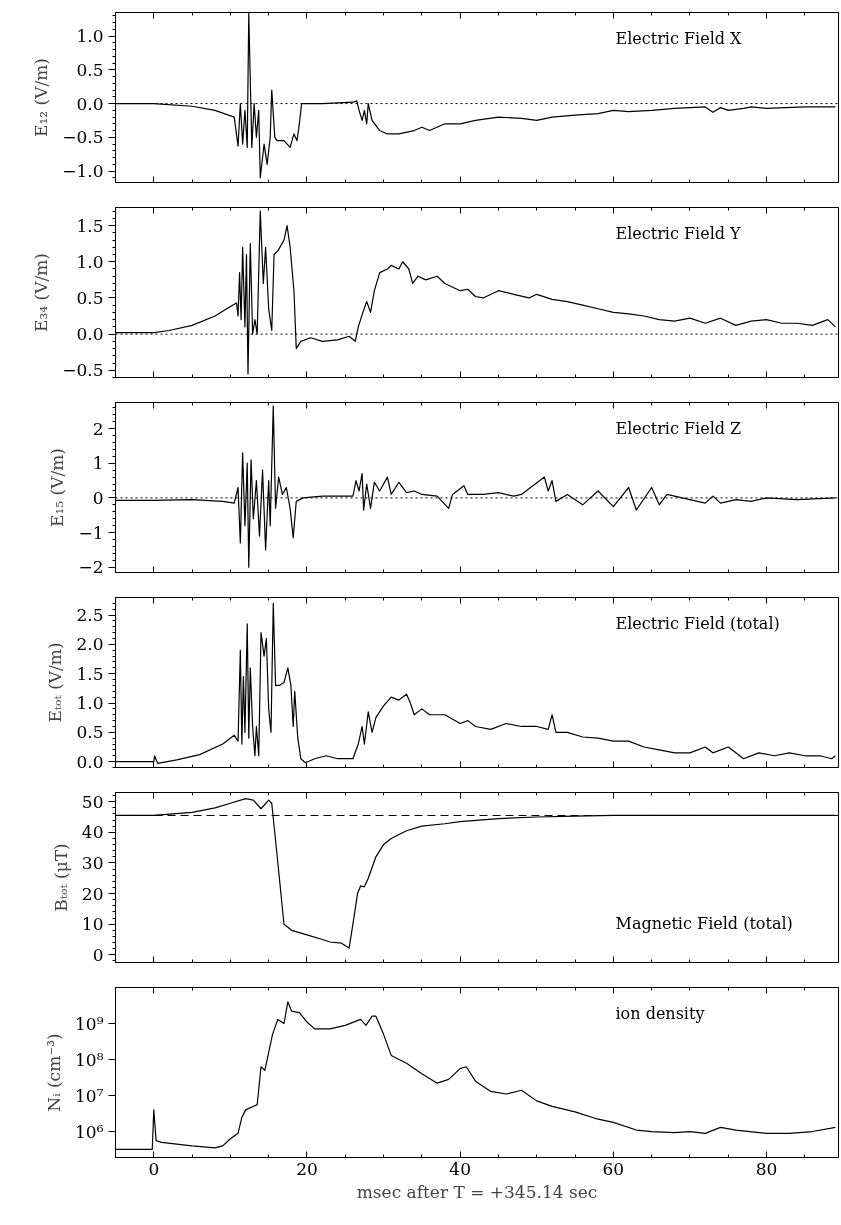 Image resolution: width=841 pixels, height=1225 pixels. Describe the element at coordinates (92, 893) in the screenshot. I see `y-tick-label: 20` at that location.